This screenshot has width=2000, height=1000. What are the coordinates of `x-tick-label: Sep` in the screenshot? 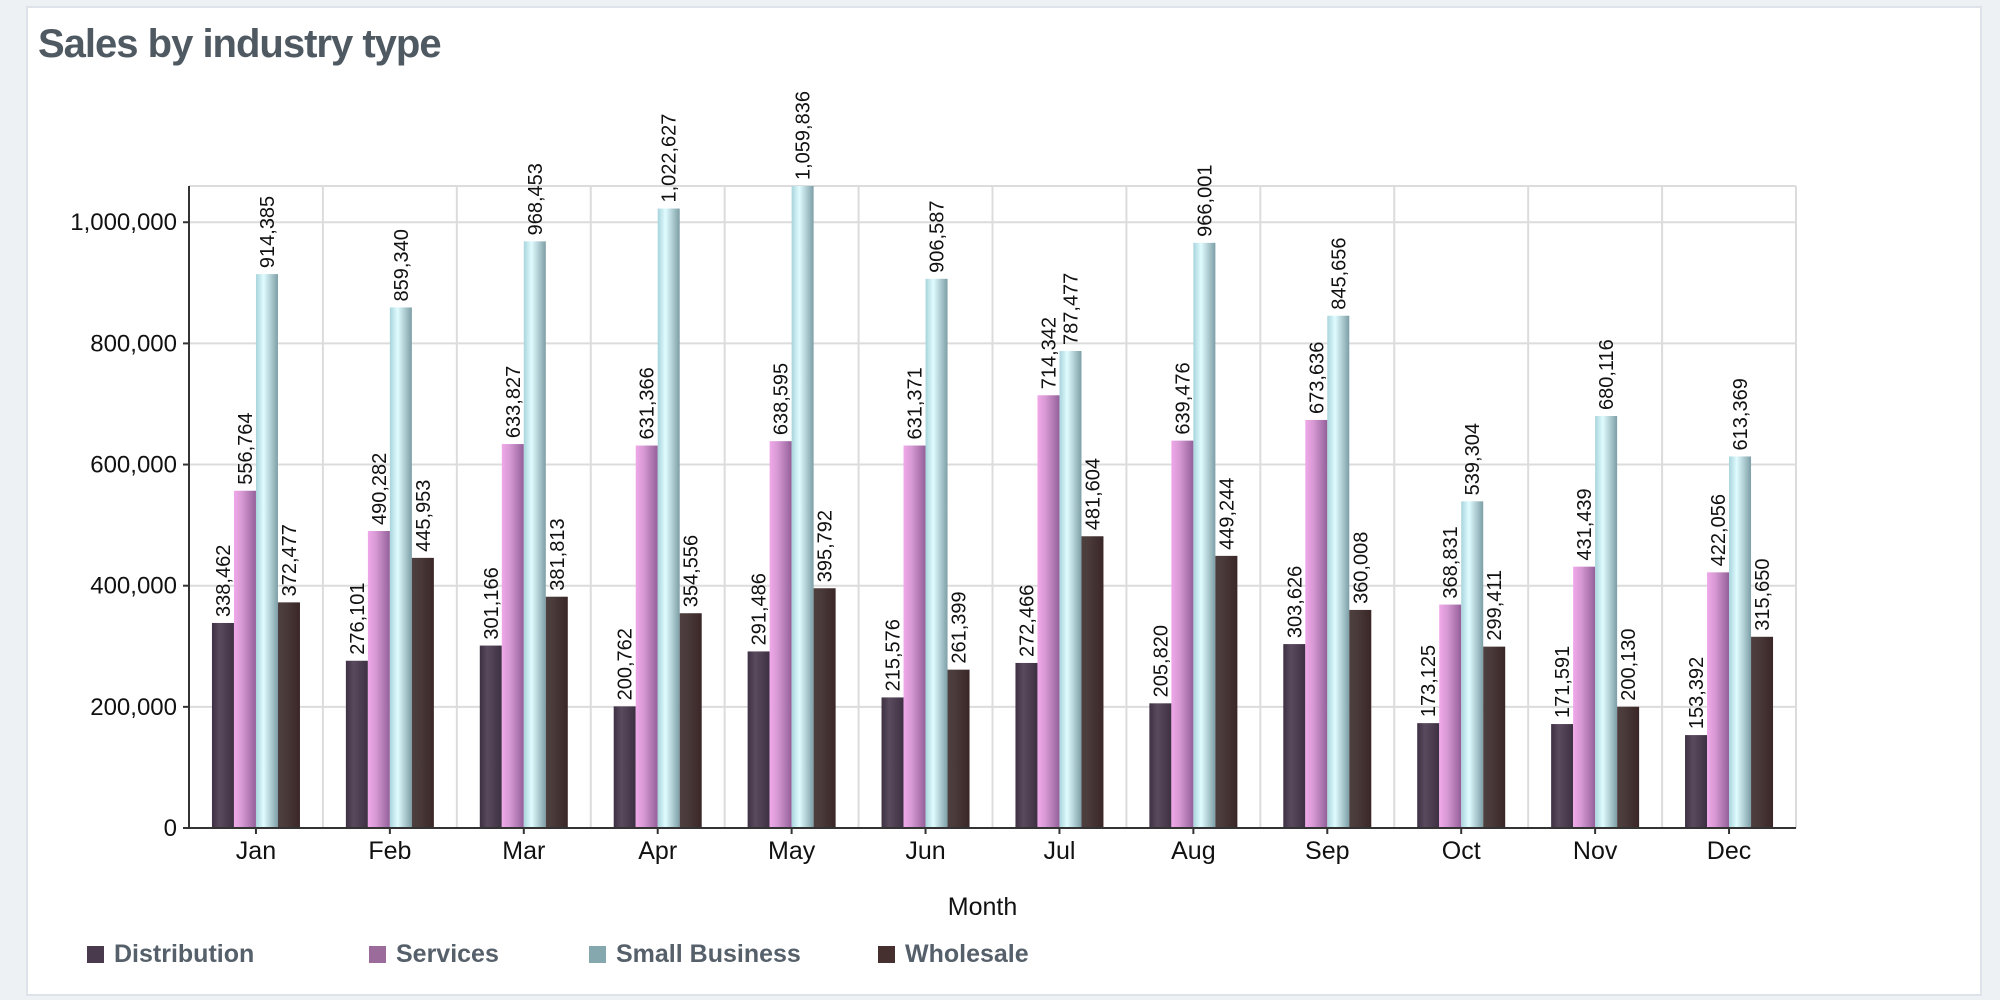 It's located at (1327, 851).